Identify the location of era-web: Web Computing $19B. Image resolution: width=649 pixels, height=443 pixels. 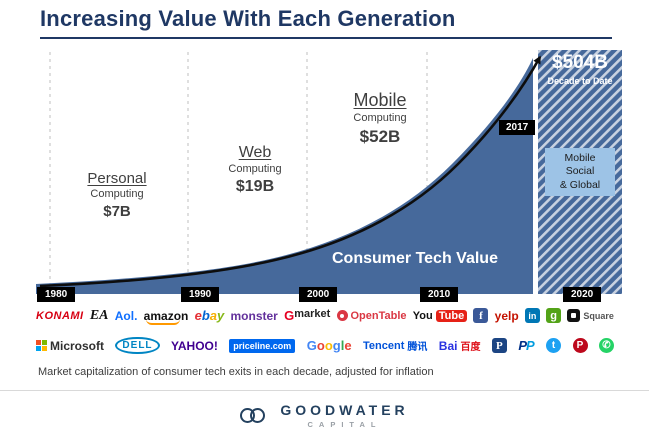
(255, 170).